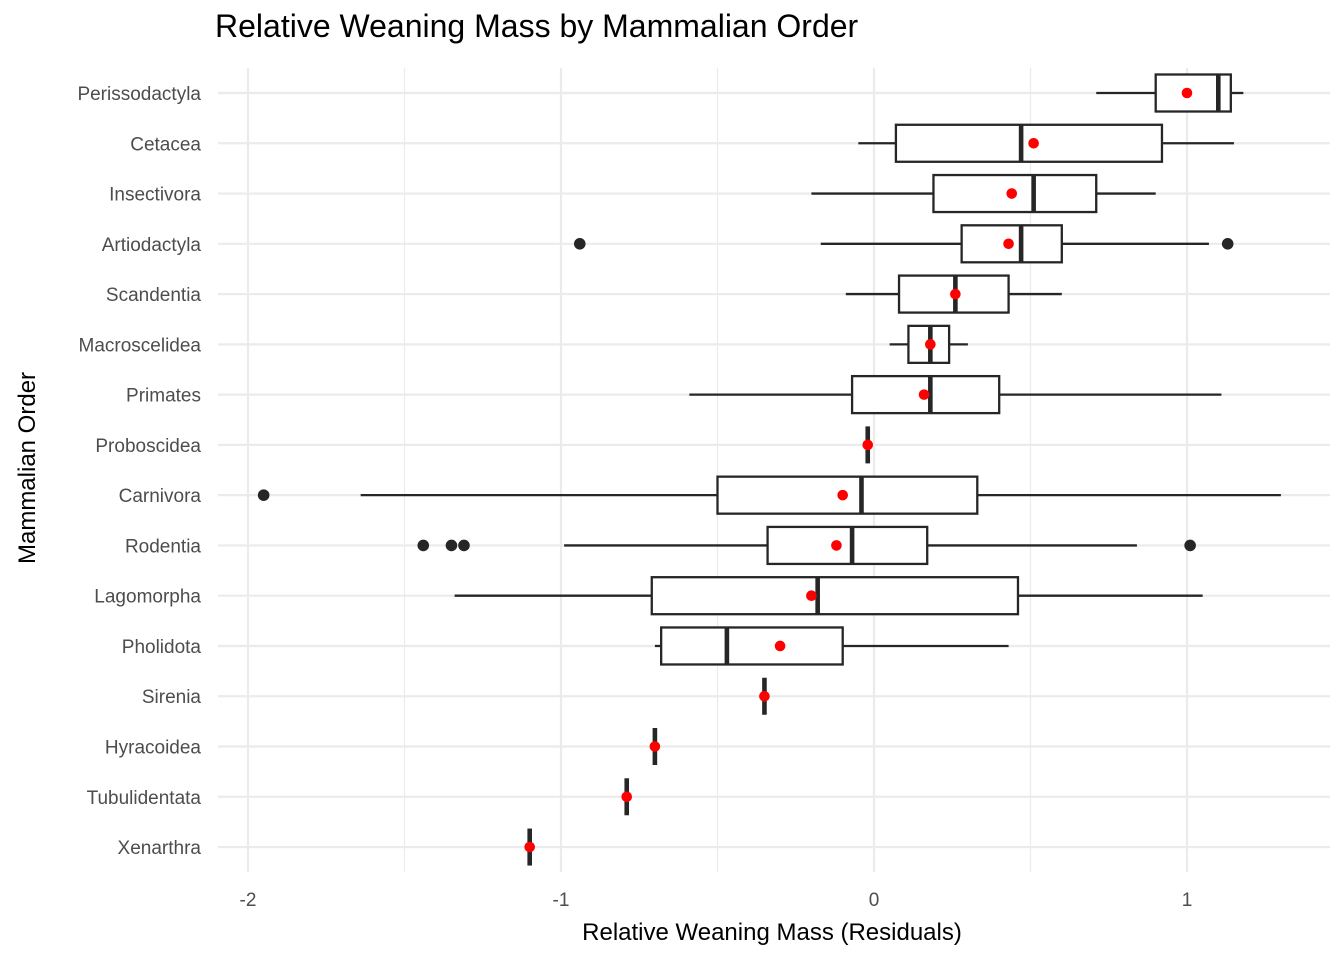  Describe the element at coordinates (140, 345) in the screenshot. I see `y-tick-label: Macroscelidea` at that location.